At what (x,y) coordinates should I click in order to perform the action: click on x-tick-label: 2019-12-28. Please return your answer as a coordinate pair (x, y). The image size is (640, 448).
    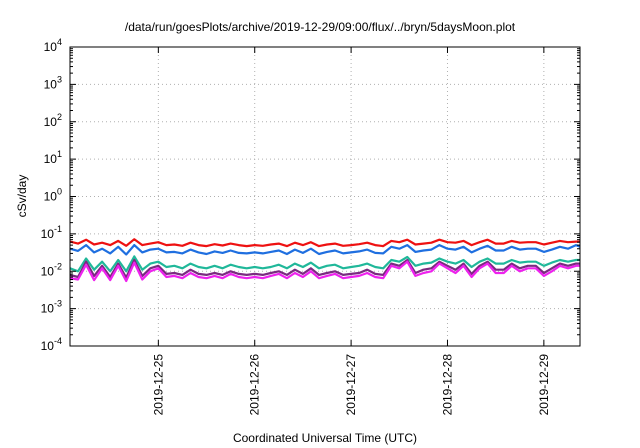
    Looking at the image, I should click on (447, 385).